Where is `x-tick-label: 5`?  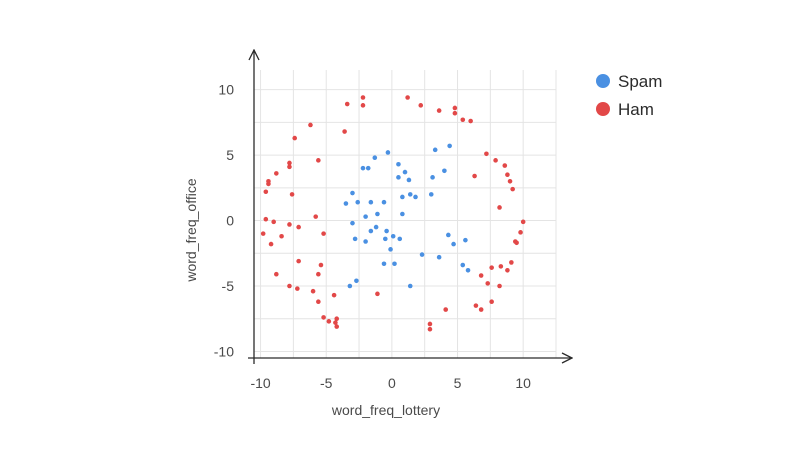
x-tick-label: 5 is located at coordinates (458, 383).